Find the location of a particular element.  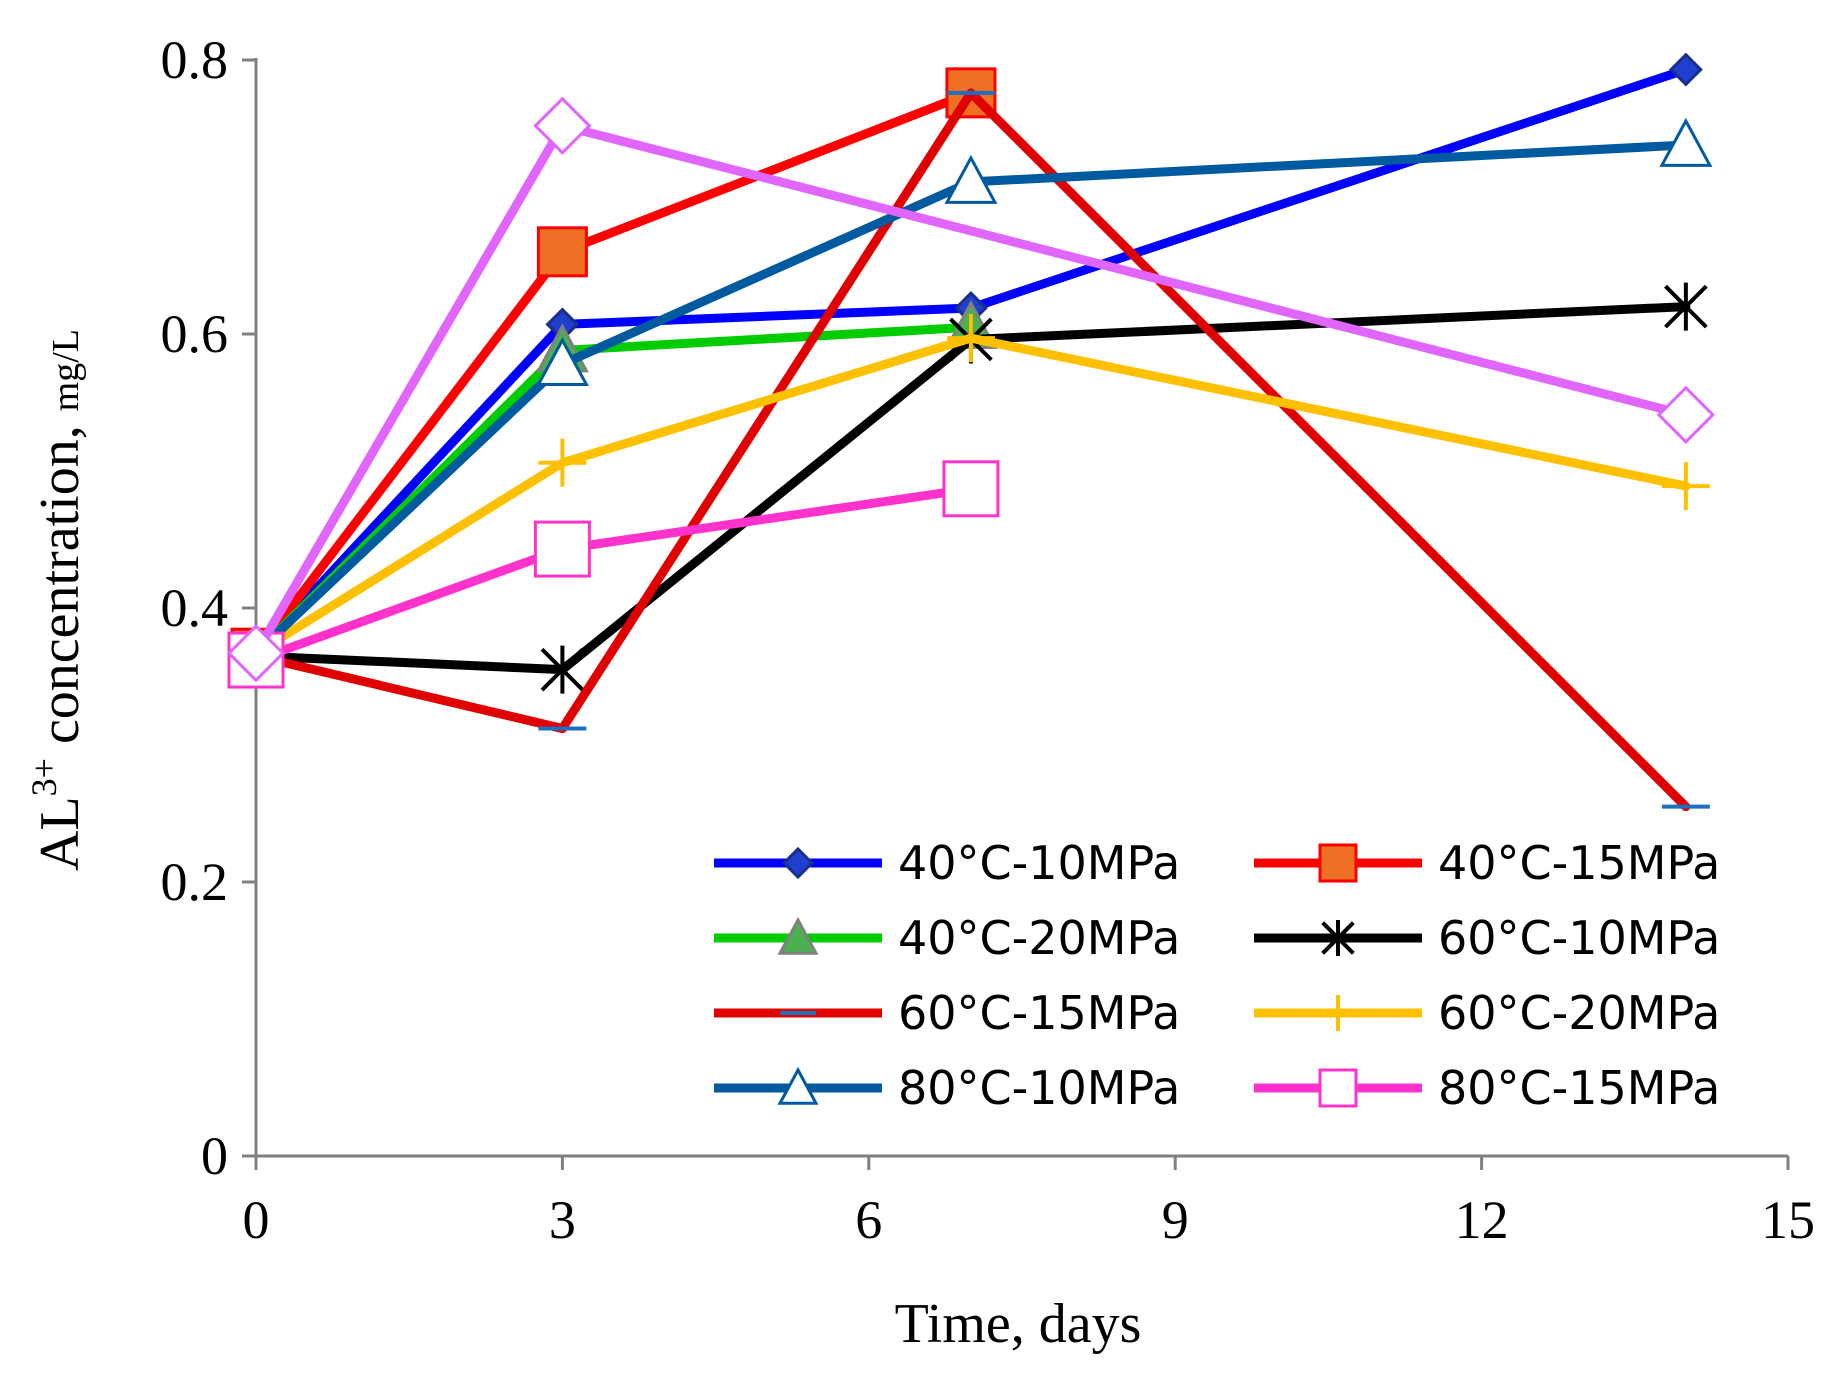

legend-label: 40°C-10MPa is located at coordinates (1039, 863).